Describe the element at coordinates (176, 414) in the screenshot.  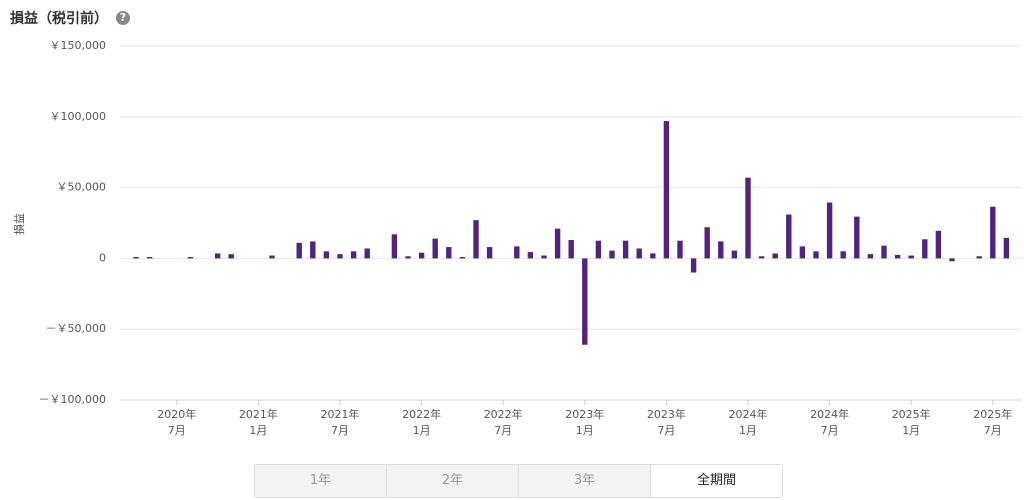
I see `x-tick-label: 2020年` at that location.